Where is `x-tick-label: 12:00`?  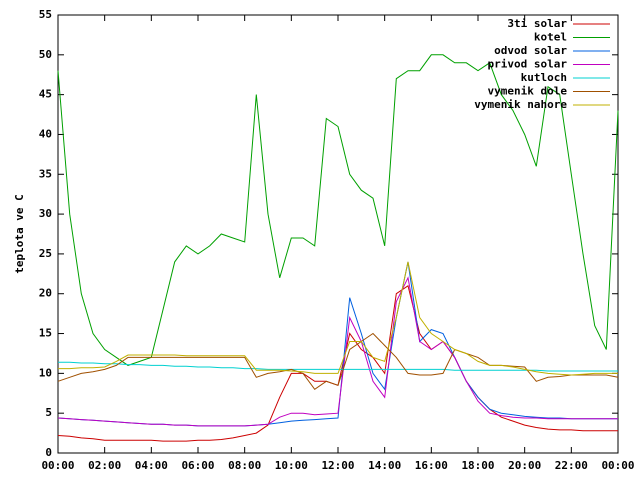 x-tick-label: 12:00 is located at coordinates (337, 465).